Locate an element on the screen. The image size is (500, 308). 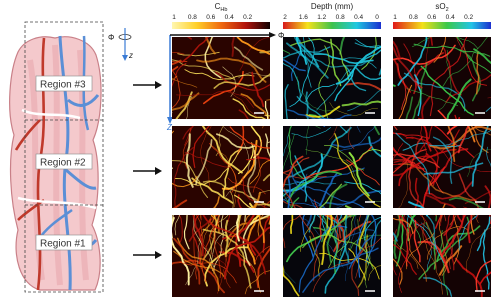
z-label: z is located at coordinates (130, 55).